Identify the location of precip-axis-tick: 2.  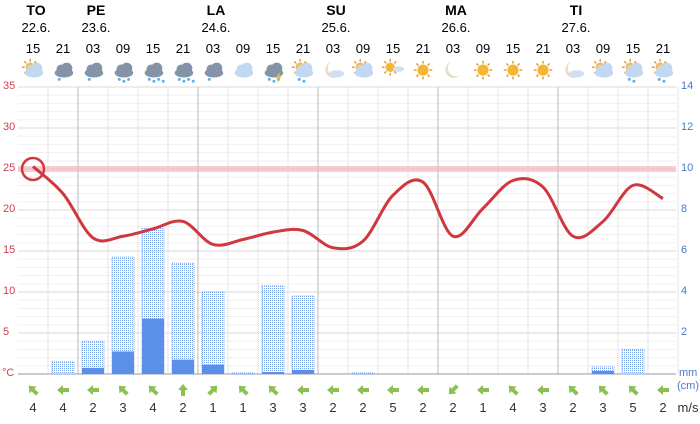
(684, 332).